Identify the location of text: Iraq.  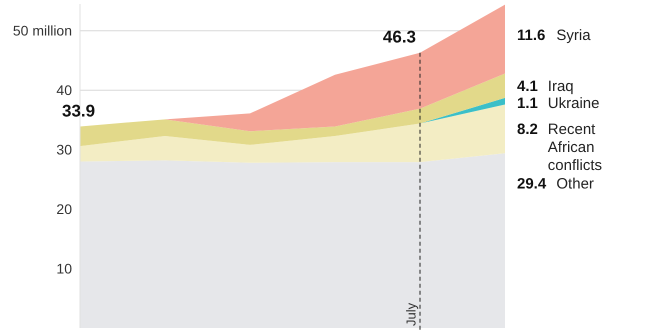
(561, 86).